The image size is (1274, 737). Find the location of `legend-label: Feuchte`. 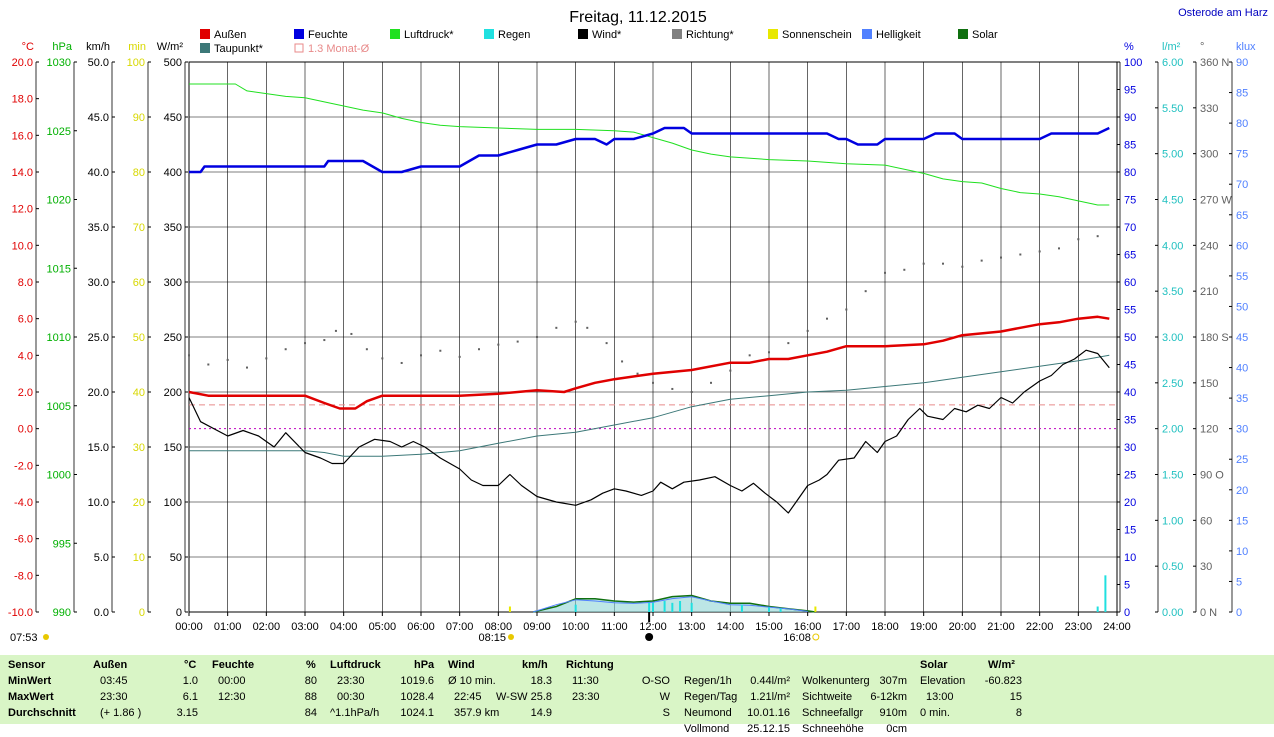

legend-label: Feuchte is located at coordinates (328, 35).